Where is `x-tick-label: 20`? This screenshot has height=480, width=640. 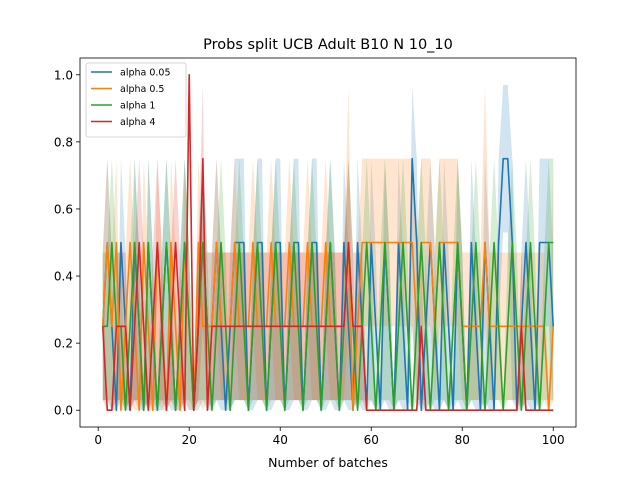 x-tick-label: 20 is located at coordinates (189, 440).